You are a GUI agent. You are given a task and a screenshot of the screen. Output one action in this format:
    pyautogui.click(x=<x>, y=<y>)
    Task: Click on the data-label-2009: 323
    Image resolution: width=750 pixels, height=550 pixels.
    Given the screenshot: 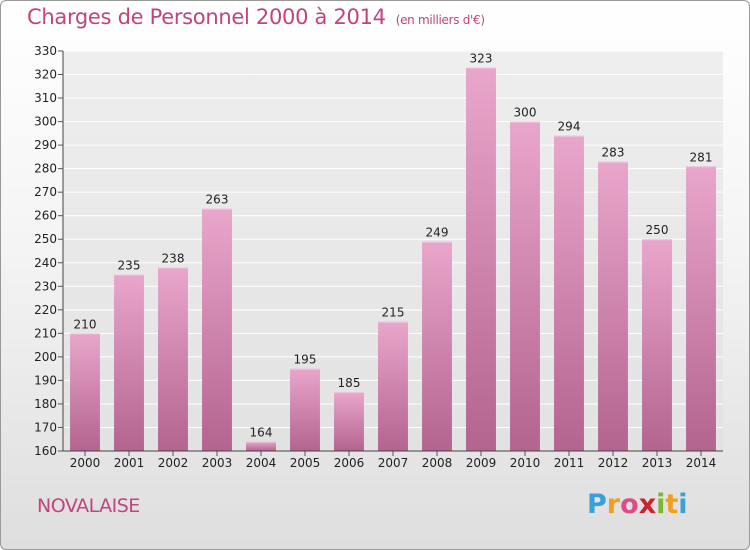 What is the action you would take?
    pyautogui.click(x=481, y=58)
    